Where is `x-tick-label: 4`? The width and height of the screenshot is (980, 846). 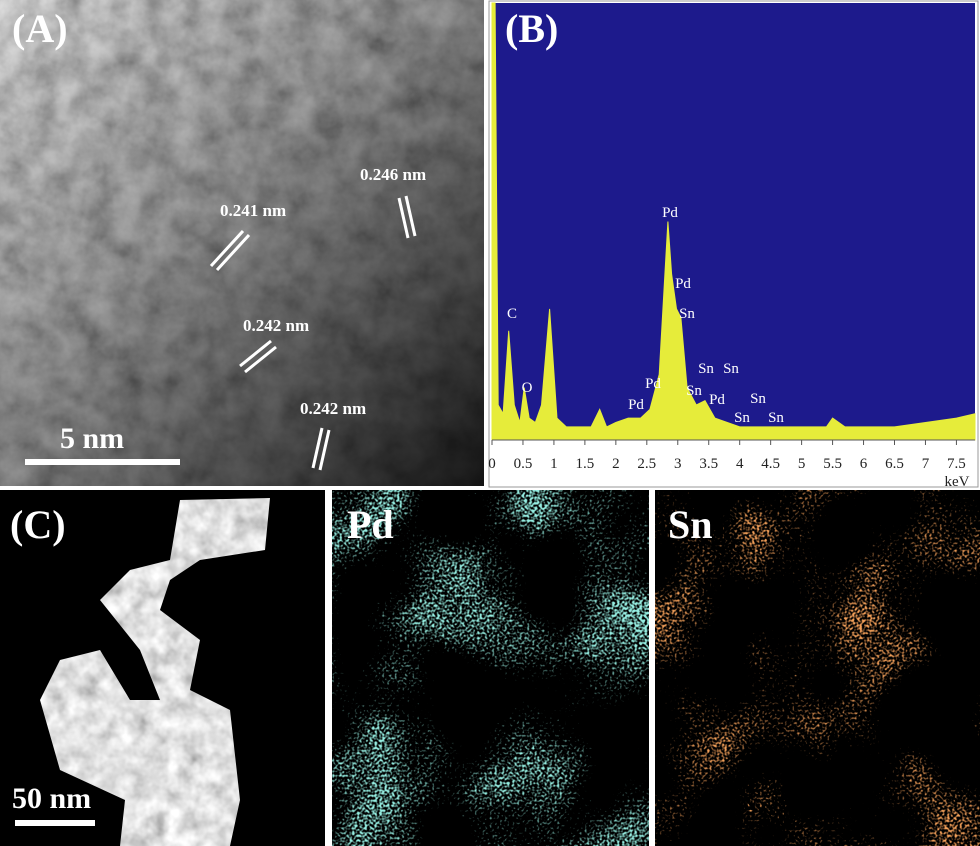
x-tick-label: 4 is located at coordinates (740, 464).